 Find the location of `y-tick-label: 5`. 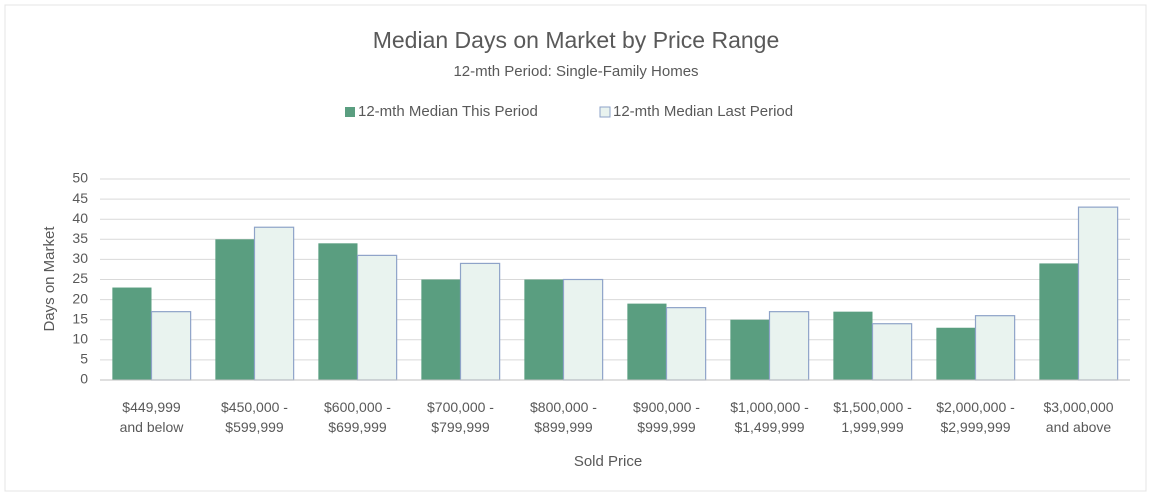

y-tick-label: 5 is located at coordinates (84, 359).